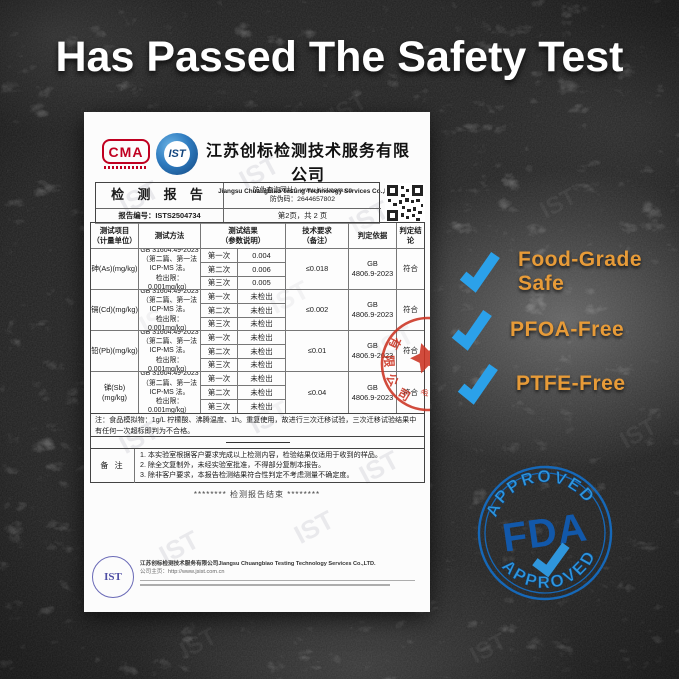 The width and height of the screenshot is (679, 679). I want to click on anti-fake-url: 防伪查询网址：www.jsist.com.cn, so click(302, 190).